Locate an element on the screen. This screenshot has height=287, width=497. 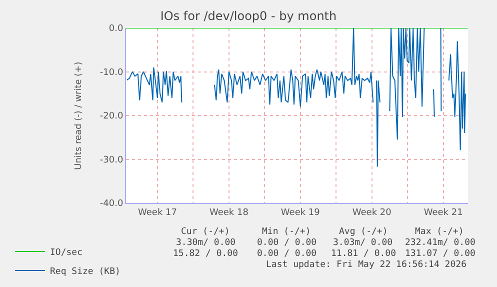
y-axis-title: Units read (-) / write (+) is located at coordinates (79, 116).